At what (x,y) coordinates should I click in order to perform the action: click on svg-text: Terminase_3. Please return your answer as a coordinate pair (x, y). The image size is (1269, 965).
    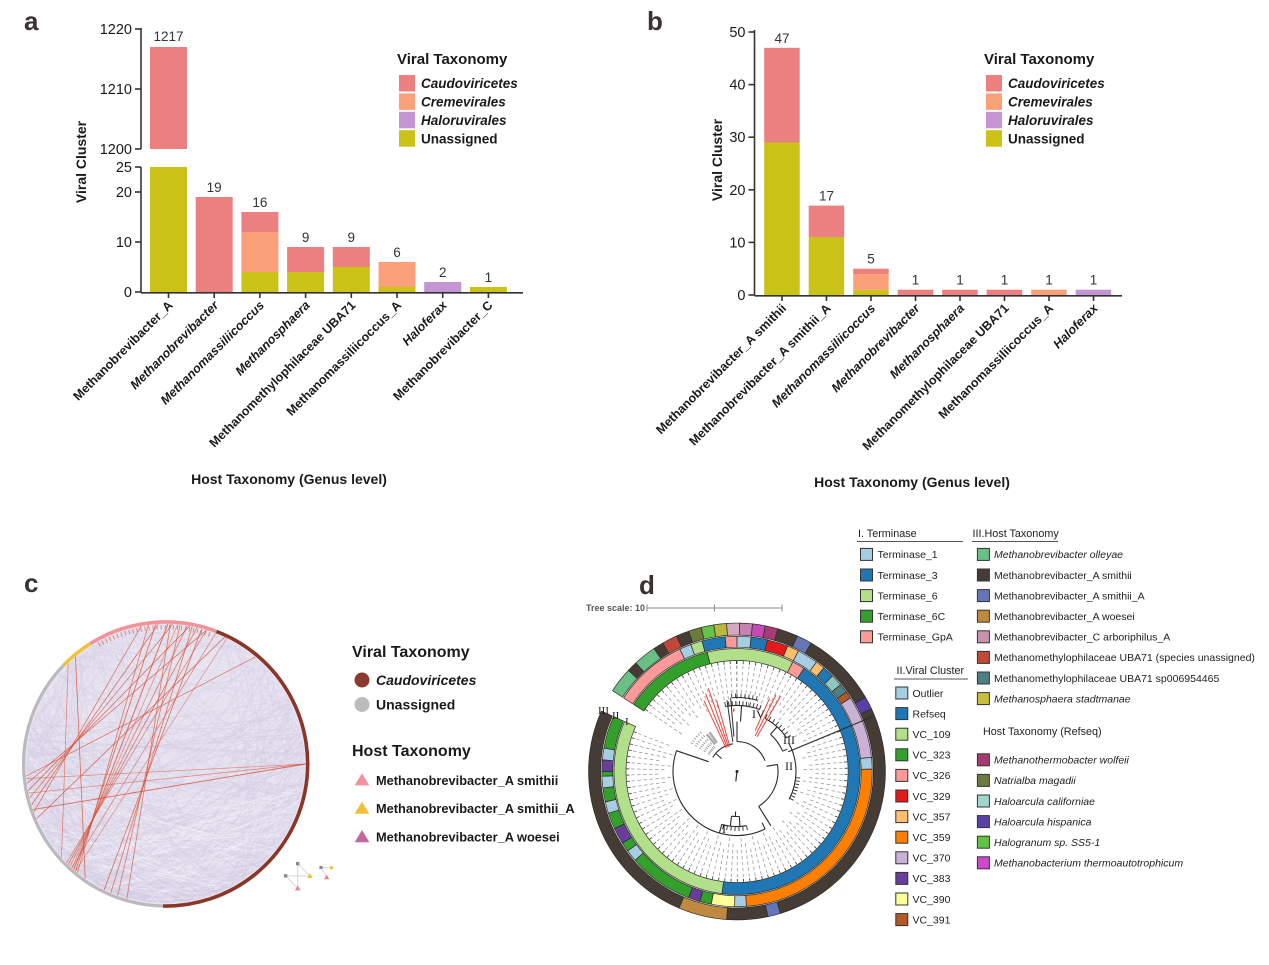
    Looking at the image, I should click on (908, 576).